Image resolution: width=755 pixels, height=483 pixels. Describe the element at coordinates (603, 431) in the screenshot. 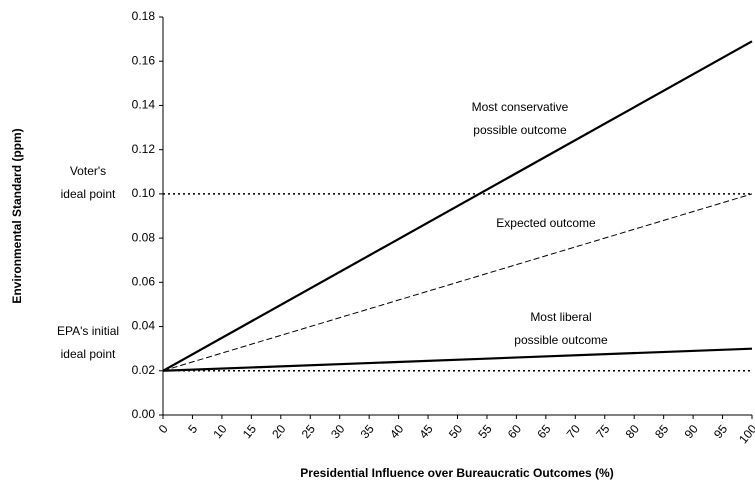

I see `x-tick-label: 75` at that location.